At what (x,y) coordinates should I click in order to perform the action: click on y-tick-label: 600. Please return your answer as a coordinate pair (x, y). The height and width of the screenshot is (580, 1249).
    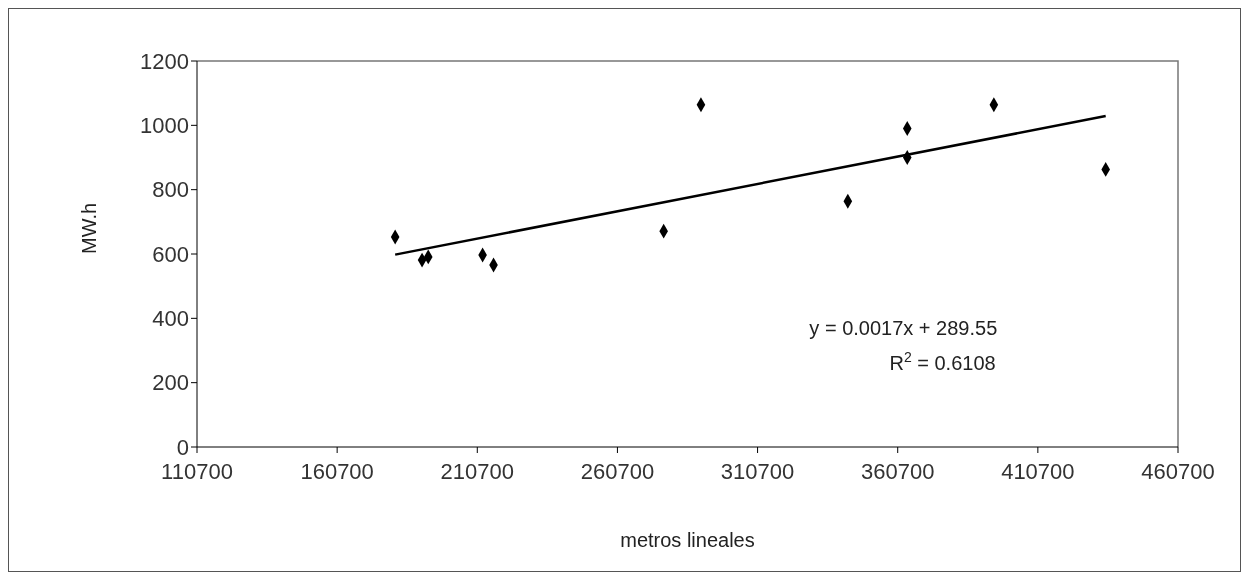
    Looking at the image, I should click on (170, 254).